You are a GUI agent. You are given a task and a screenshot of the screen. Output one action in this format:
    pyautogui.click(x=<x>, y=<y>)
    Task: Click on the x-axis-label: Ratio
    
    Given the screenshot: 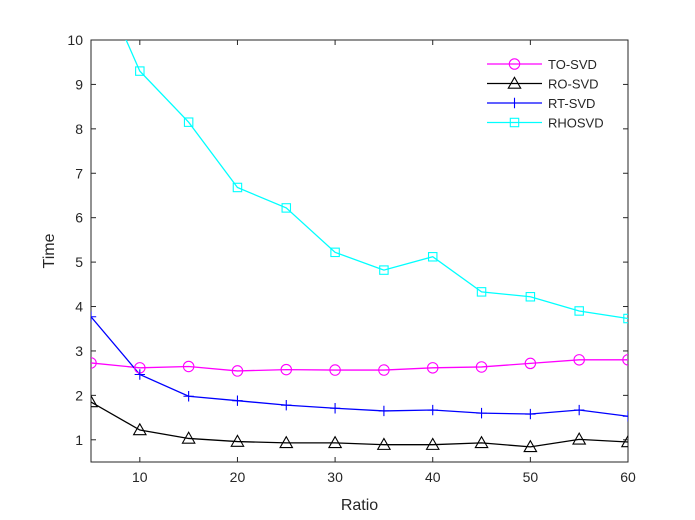 What is the action you would take?
    pyautogui.click(x=359, y=505)
    